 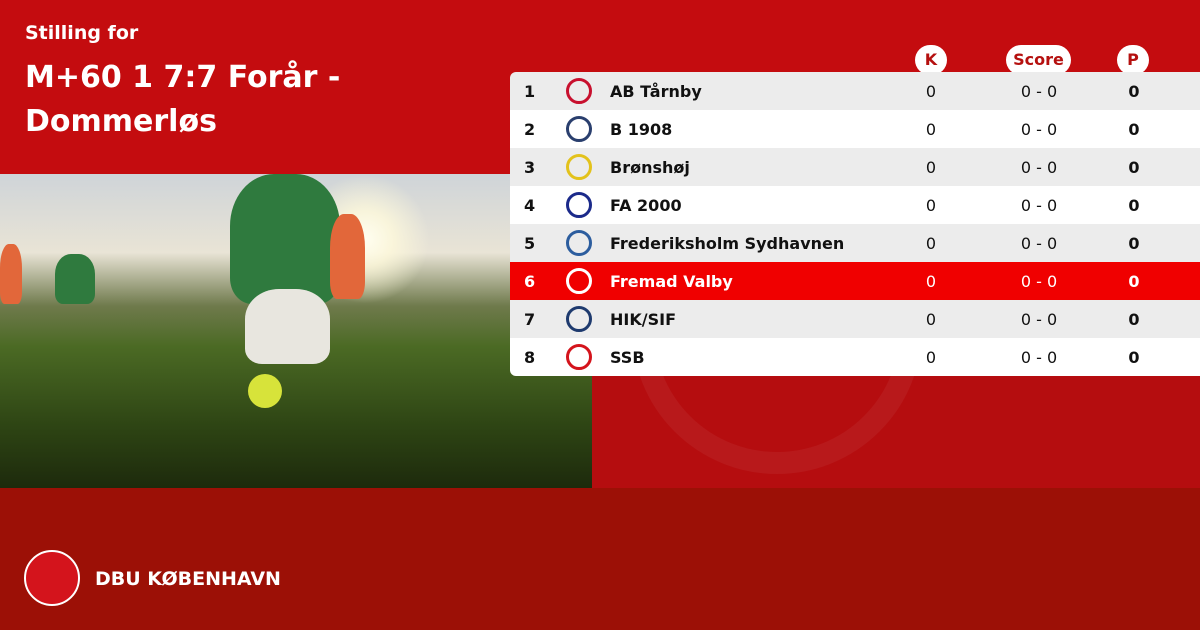 What do you see at coordinates (650, 167) in the screenshot?
I see `team-name: Brønshøj` at bounding box center [650, 167].